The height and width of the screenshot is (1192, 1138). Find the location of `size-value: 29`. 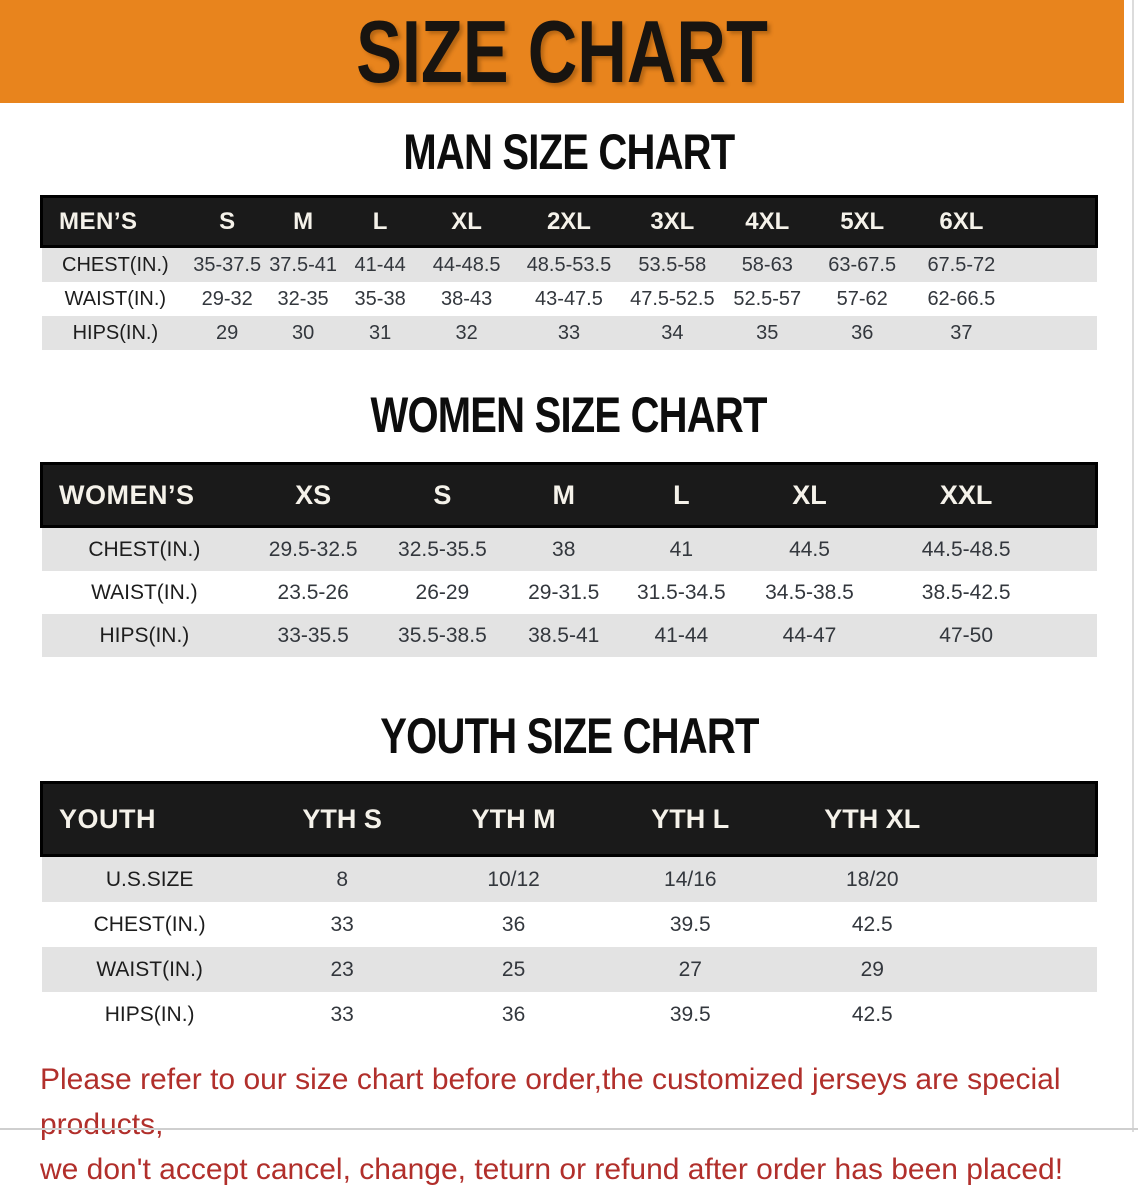

size-value: 29 is located at coordinates (227, 333).